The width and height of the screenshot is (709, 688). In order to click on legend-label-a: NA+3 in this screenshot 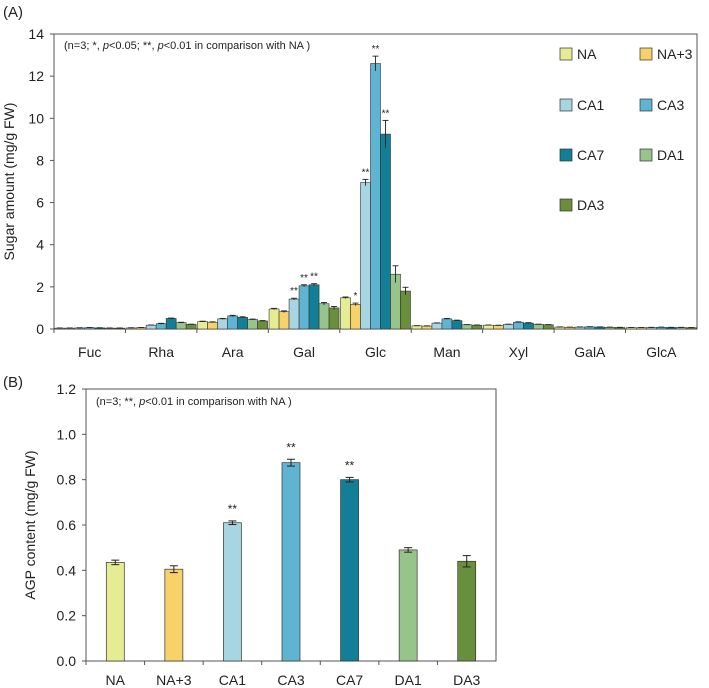, I will do `click(675, 54)`.